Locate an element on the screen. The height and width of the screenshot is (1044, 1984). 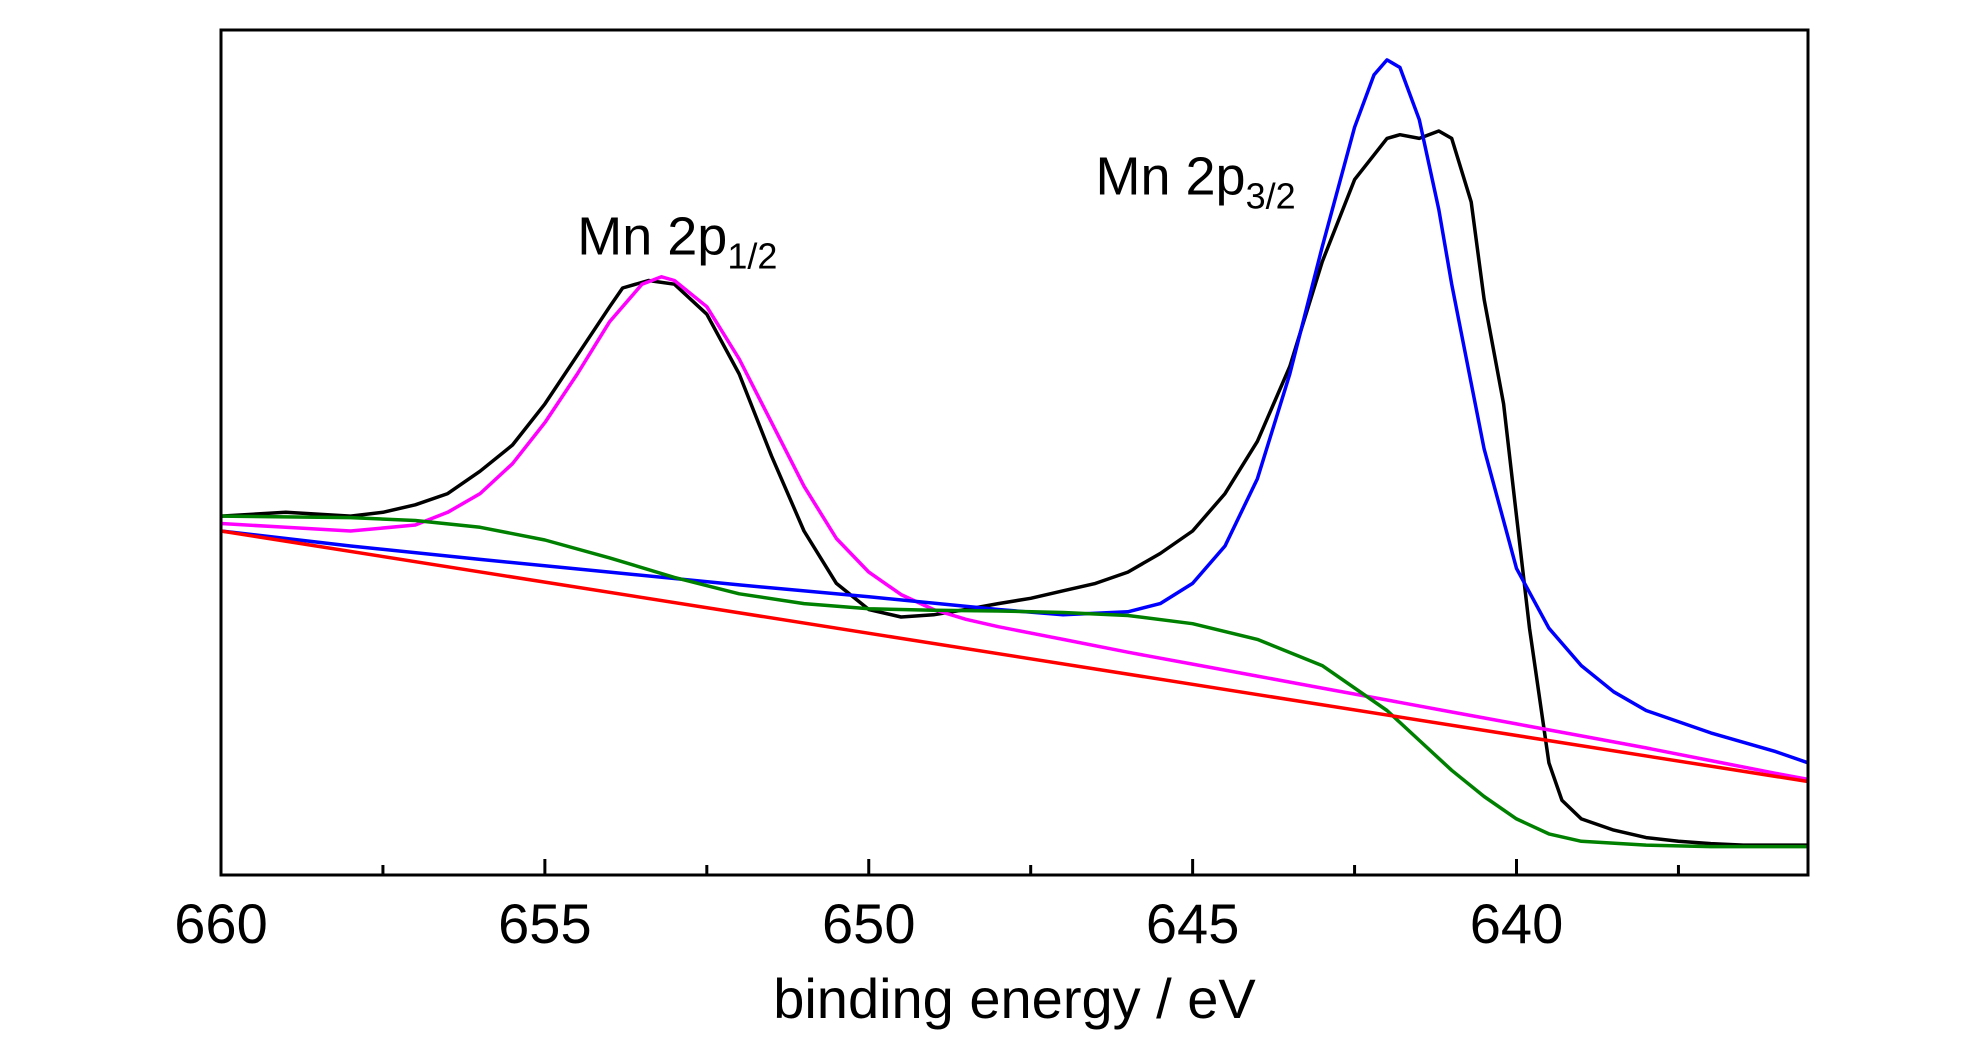
x-tick-label: 650 is located at coordinates (868, 923).